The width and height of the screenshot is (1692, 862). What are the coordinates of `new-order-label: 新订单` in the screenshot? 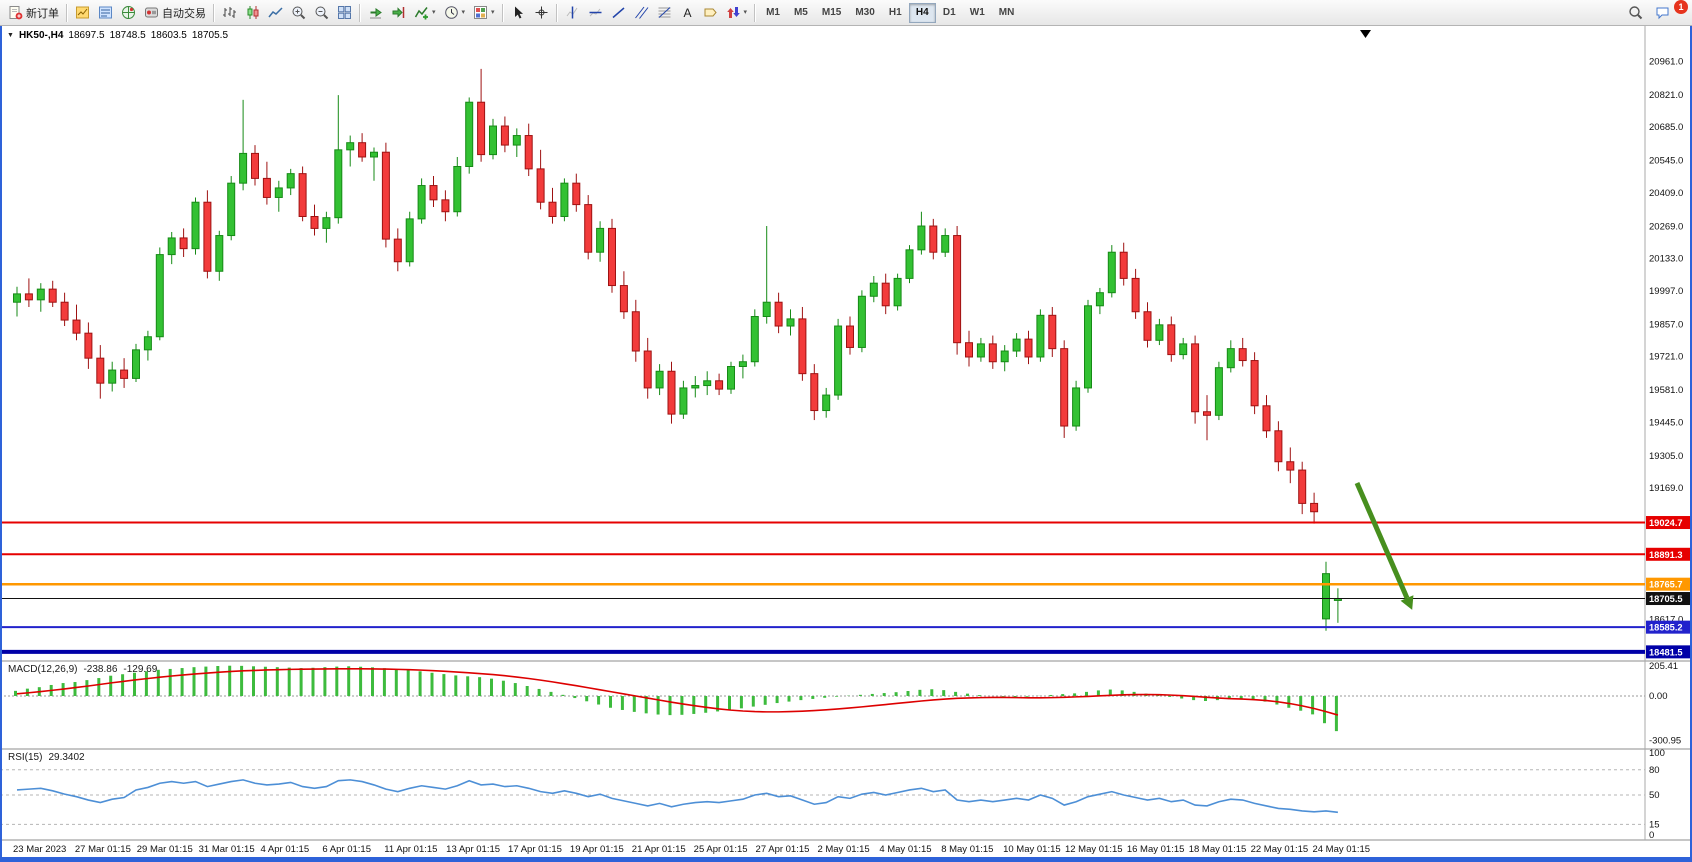 It's located at (42, 13).